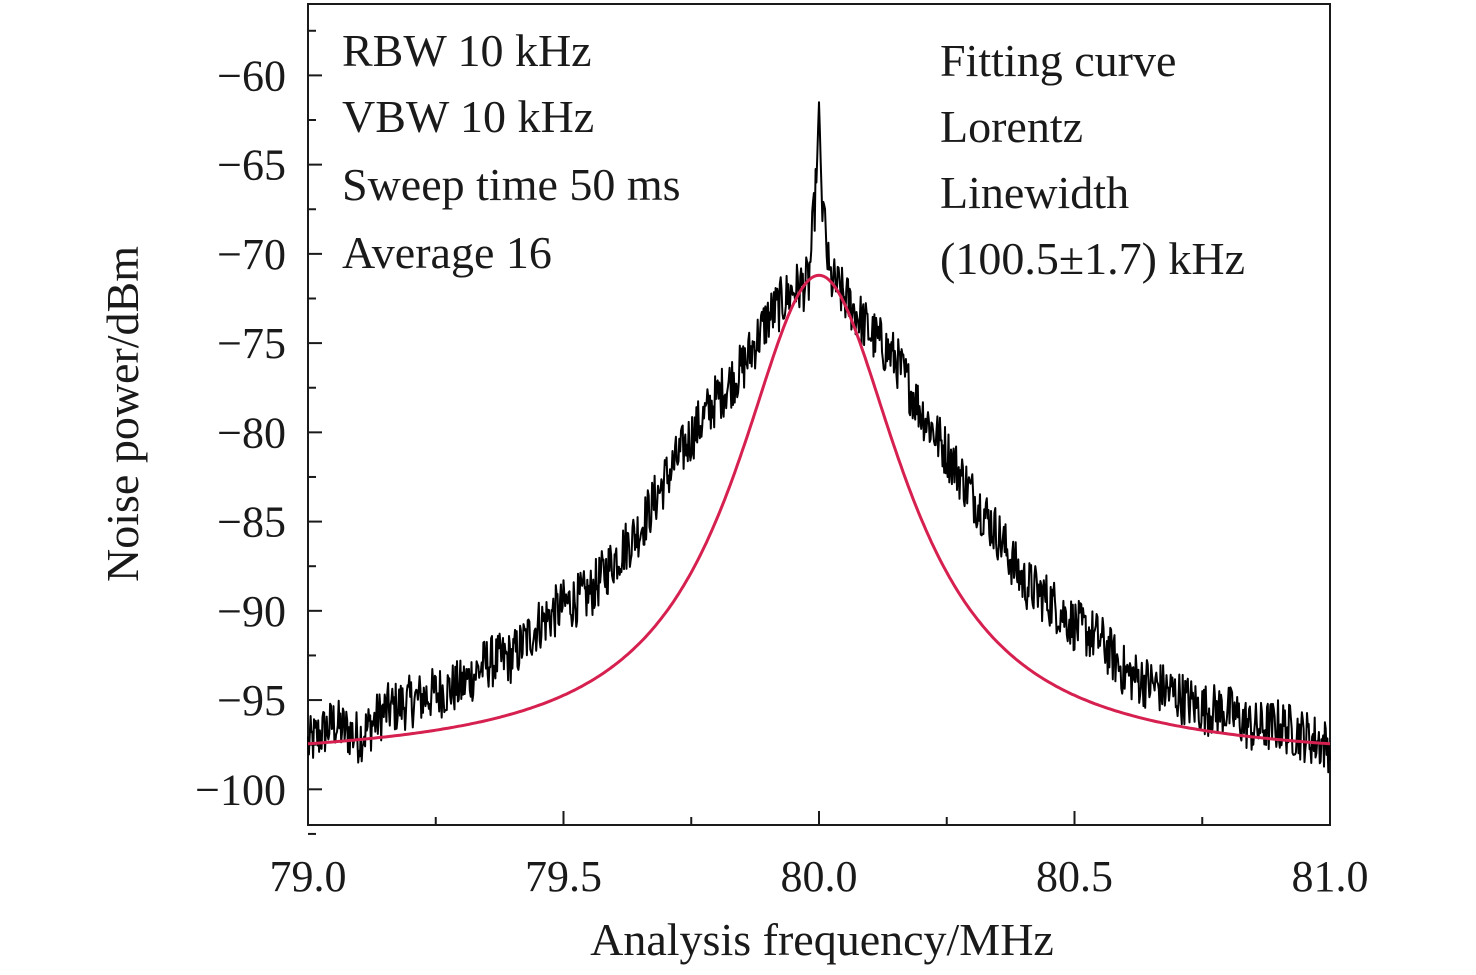 The width and height of the screenshot is (1476, 975). What do you see at coordinates (447, 252) in the screenshot?
I see `average-label: Average 16` at bounding box center [447, 252].